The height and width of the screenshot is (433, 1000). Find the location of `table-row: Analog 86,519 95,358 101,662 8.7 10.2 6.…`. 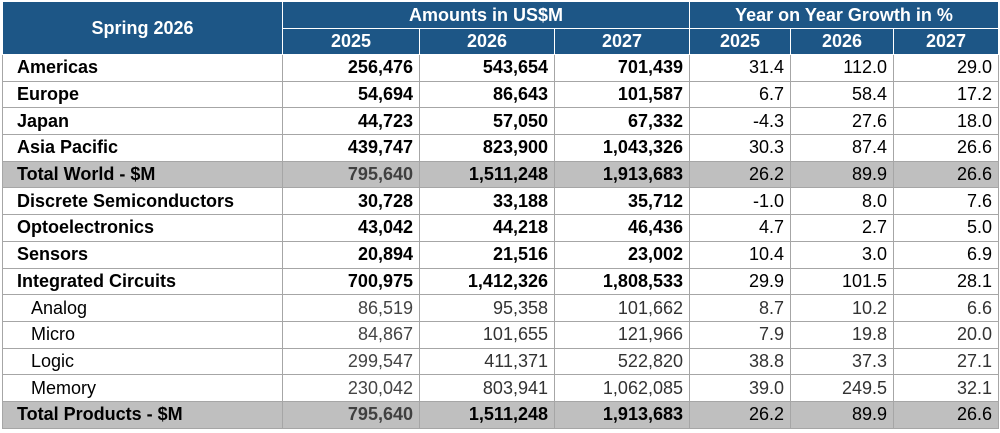

table-row: Analog 86,519 95,358 101,662 8.7 10.2 6.… is located at coordinates (501, 308).